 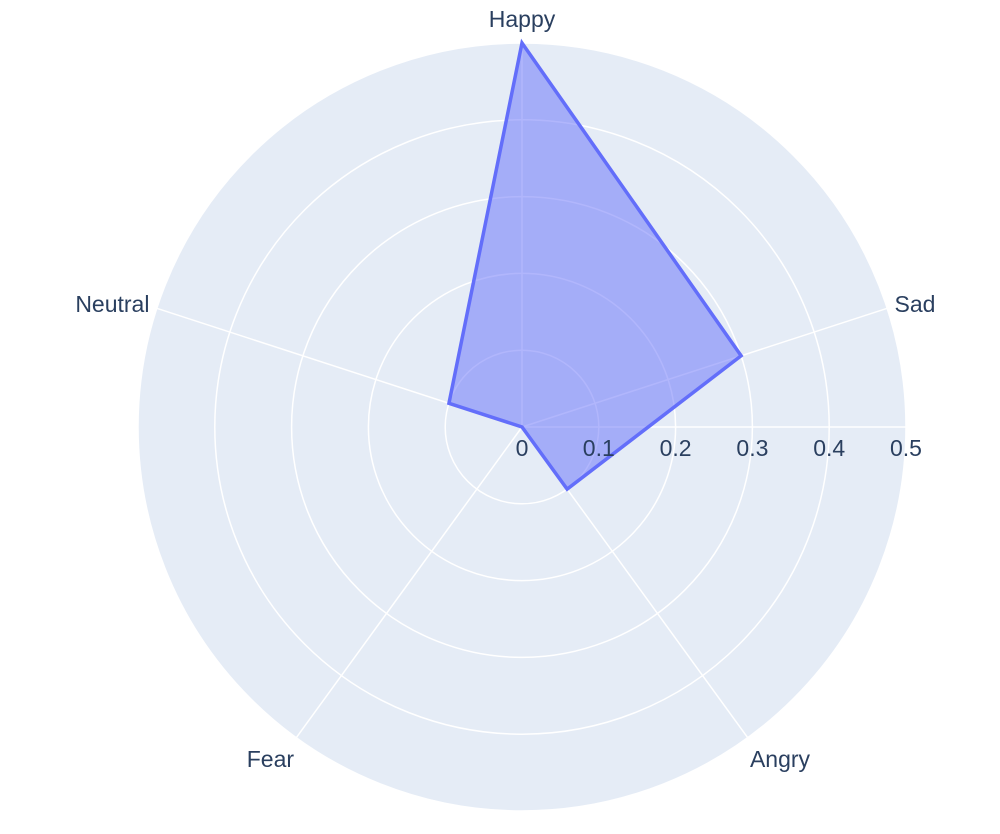 I want to click on radial-tick-labels: 0 0.1 0.2 0.3 0.4 0.5, so click(x=719, y=448).